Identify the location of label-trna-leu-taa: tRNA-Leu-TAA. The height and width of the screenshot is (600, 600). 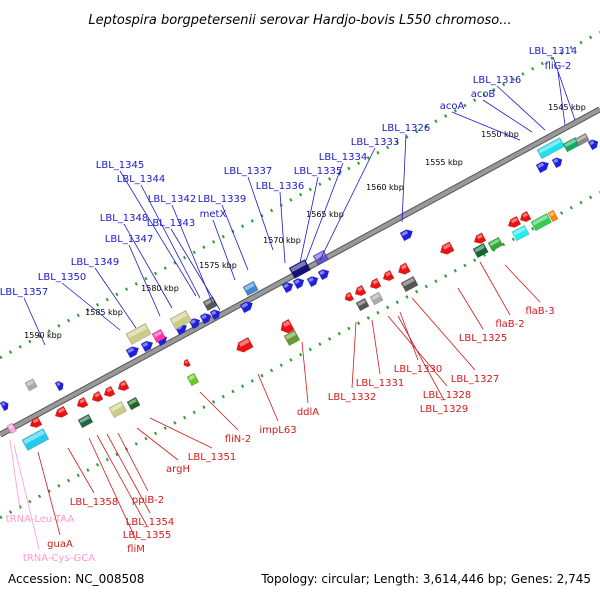
(40, 519).